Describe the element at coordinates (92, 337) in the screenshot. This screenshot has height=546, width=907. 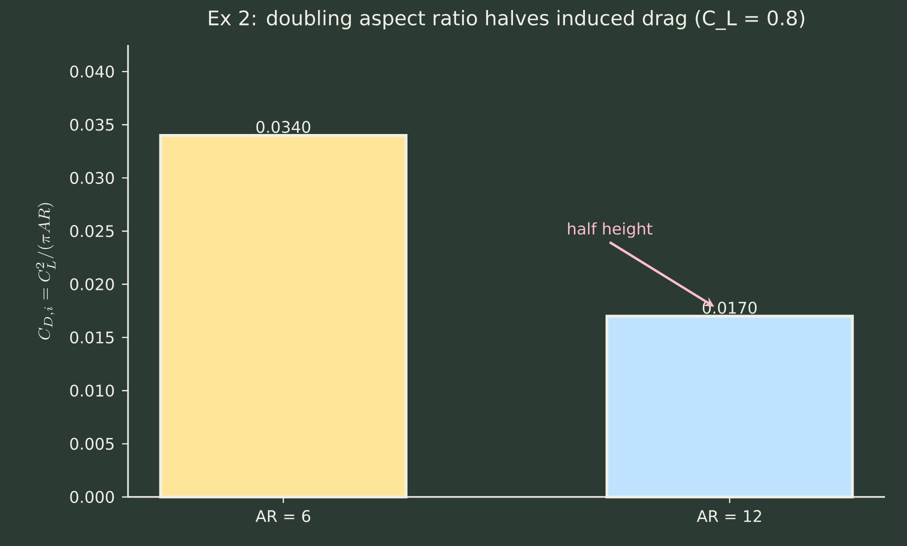
I see `y-tick-label: 0.015` at that location.